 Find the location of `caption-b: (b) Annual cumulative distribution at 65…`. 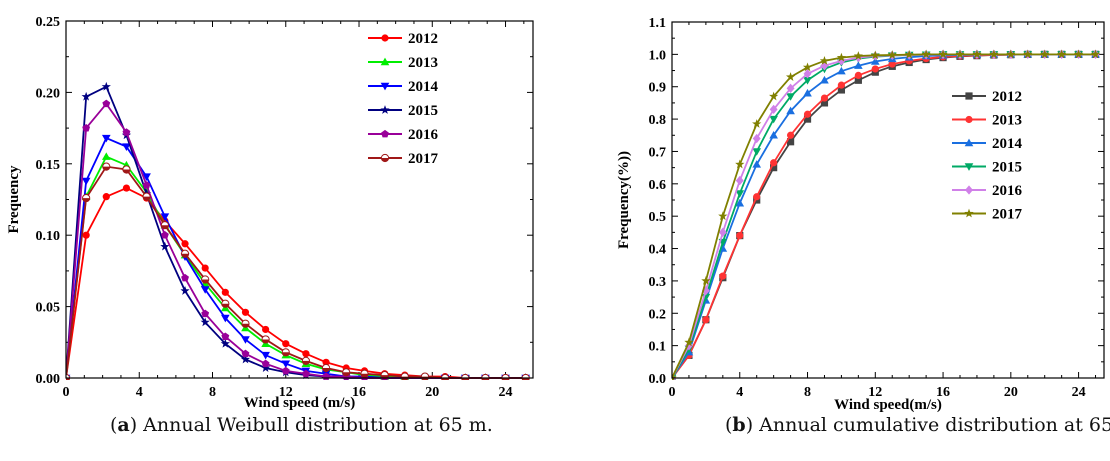

caption-b: (b) Annual cumulative distribution at 65… is located at coordinates (917, 425).